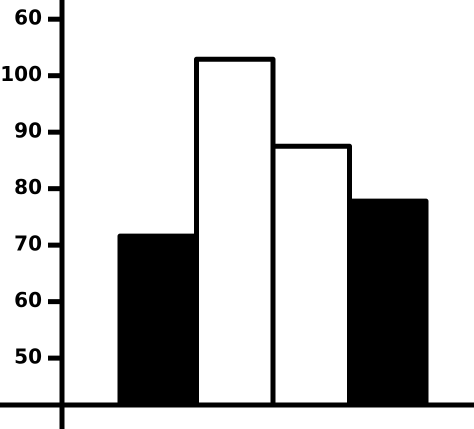  What do you see at coordinates (28, 131) in the screenshot?
I see `y-tick-label: 90` at bounding box center [28, 131].